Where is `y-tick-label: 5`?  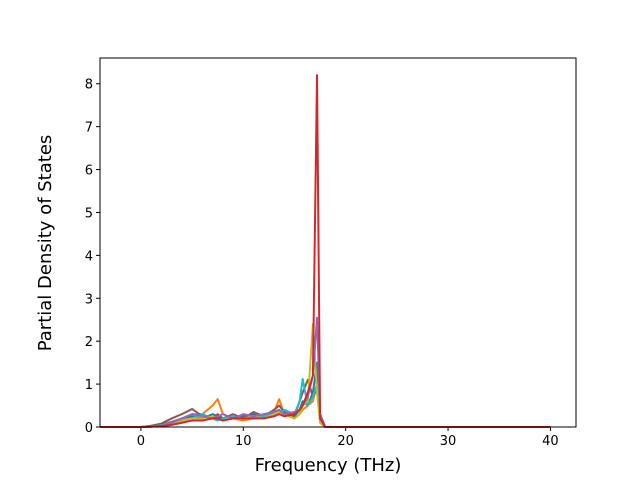 y-tick-label: 5 is located at coordinates (89, 213).